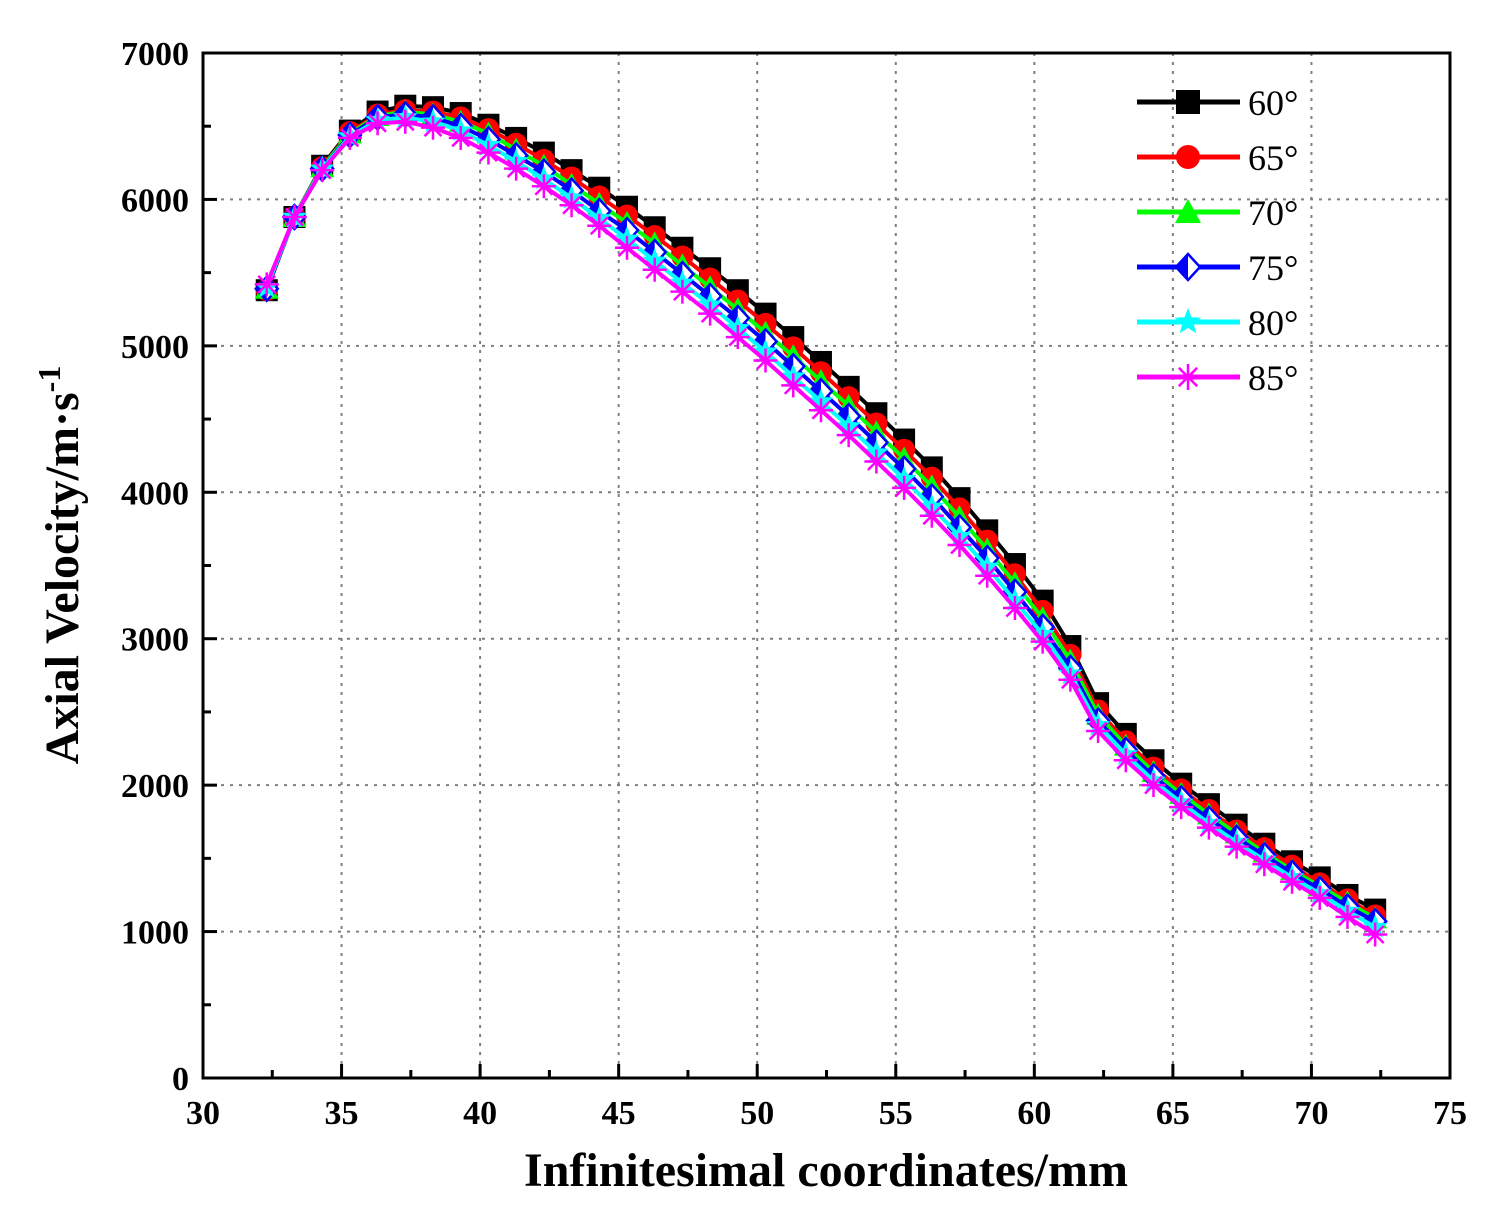 The image size is (1510, 1222). What do you see at coordinates (1188, 211) in the screenshot?
I see `data-point-triangle` at bounding box center [1188, 211].